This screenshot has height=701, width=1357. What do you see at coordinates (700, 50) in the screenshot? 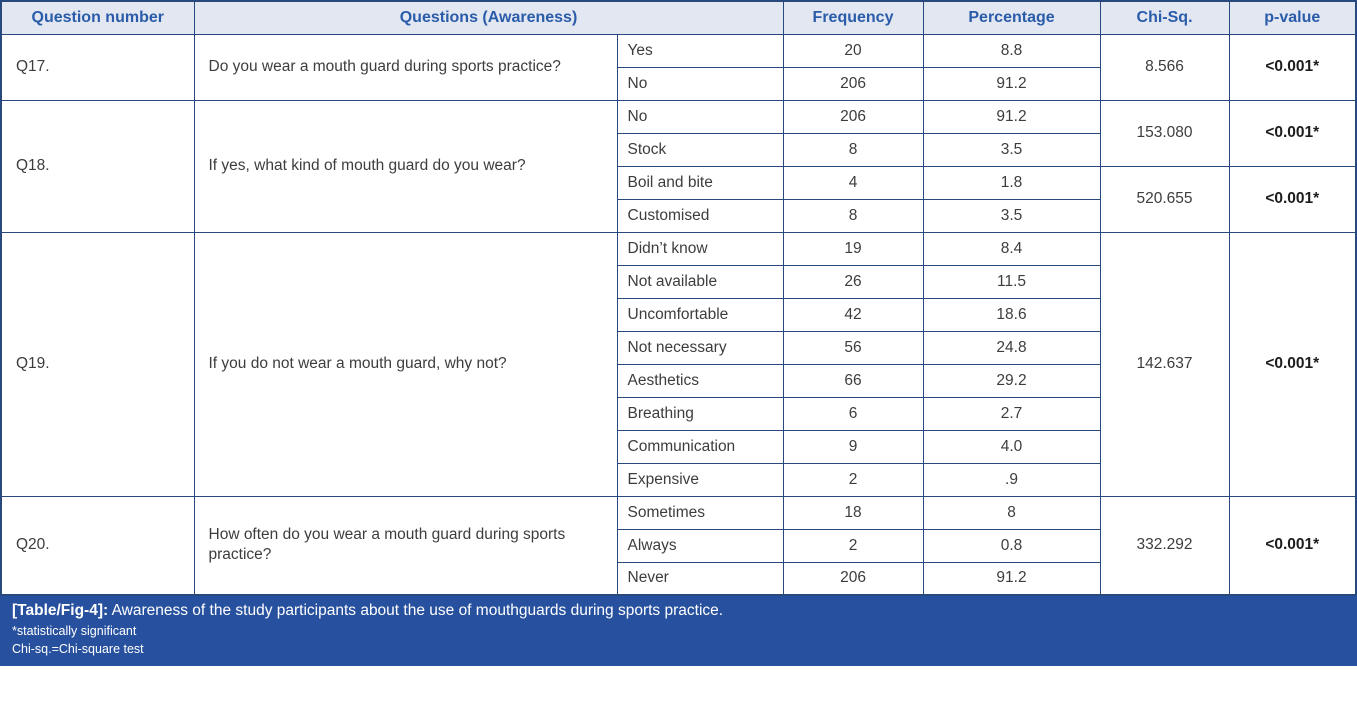
I see `option-cell: Yes` at bounding box center [700, 50].